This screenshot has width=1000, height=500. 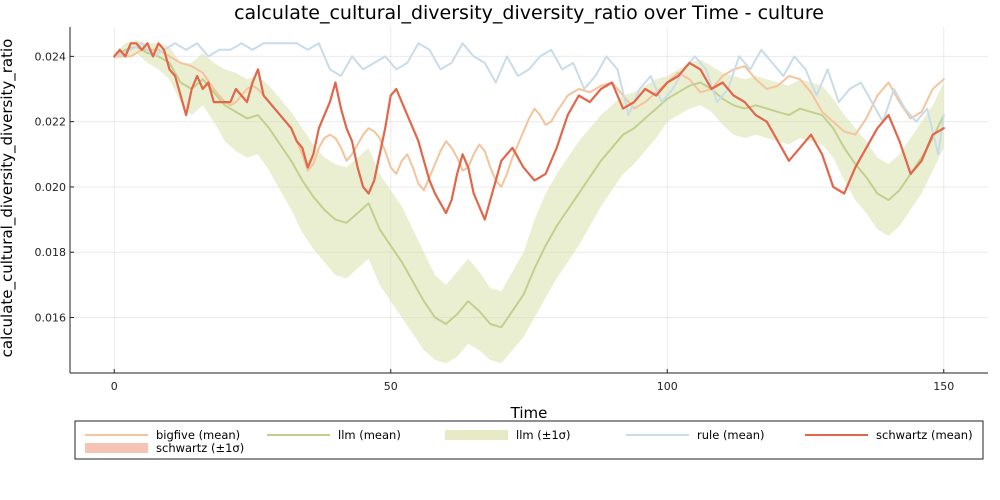 I want to click on legend-llm-label: llm (±1σ), so click(x=543, y=435).